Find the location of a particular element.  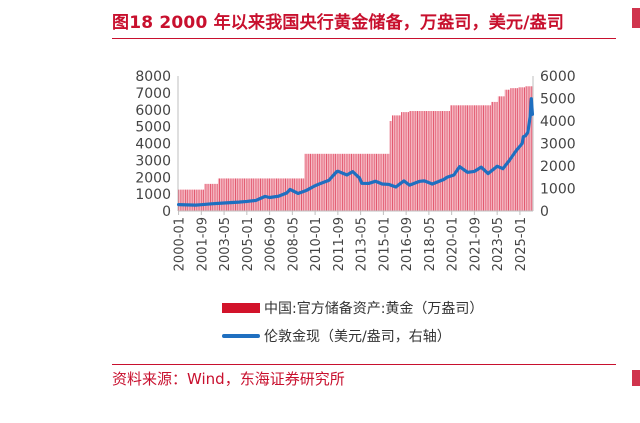

x-tick-label: 2021-09 is located at coordinates (475, 244).